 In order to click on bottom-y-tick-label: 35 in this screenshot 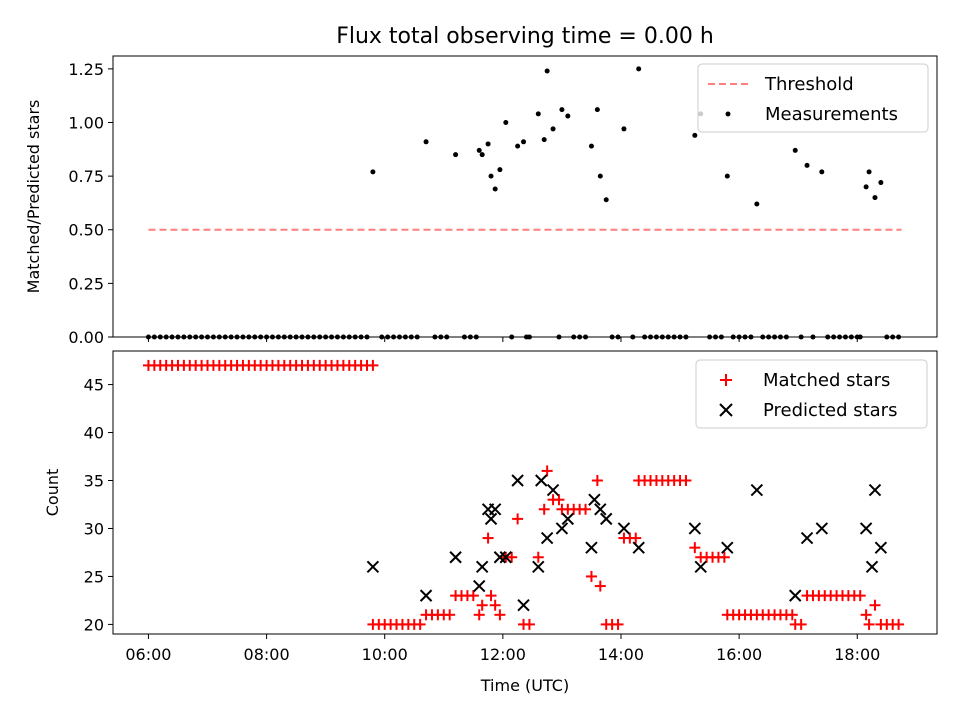, I will do `click(94, 481)`.